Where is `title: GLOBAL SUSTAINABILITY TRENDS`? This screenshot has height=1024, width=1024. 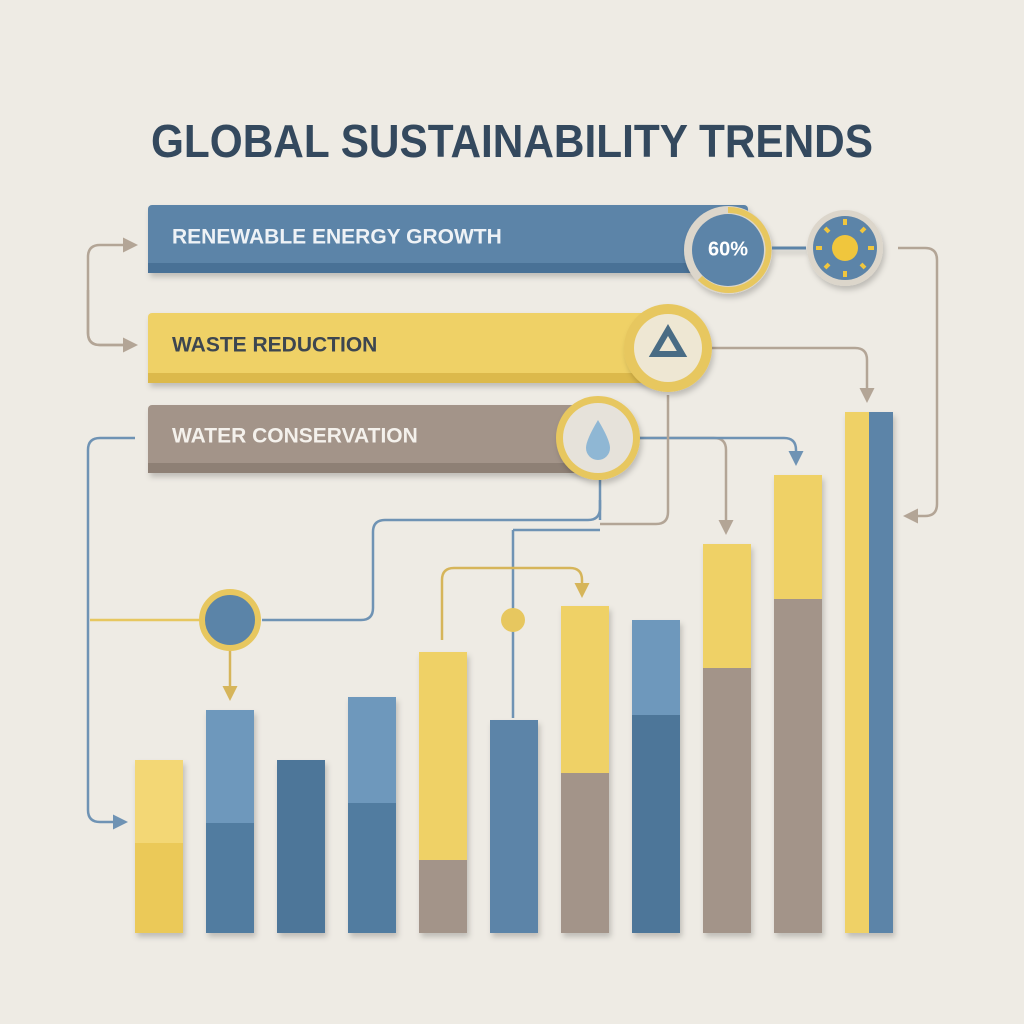 title: GLOBAL SUSTAINABILITY TRENDS is located at coordinates (512, 141).